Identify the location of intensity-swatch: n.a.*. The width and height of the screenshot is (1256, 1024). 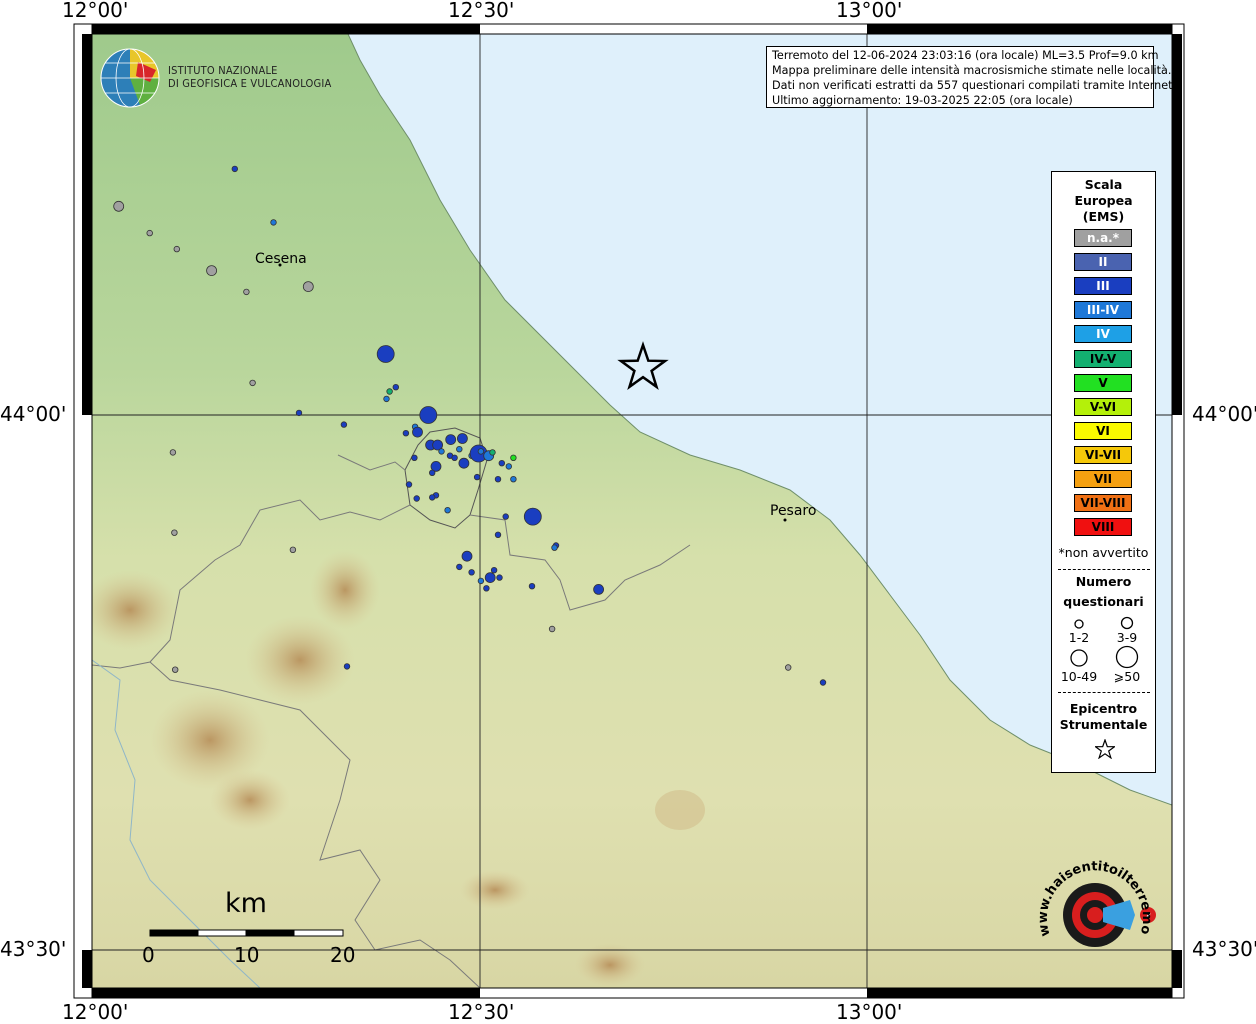
(1103, 238).